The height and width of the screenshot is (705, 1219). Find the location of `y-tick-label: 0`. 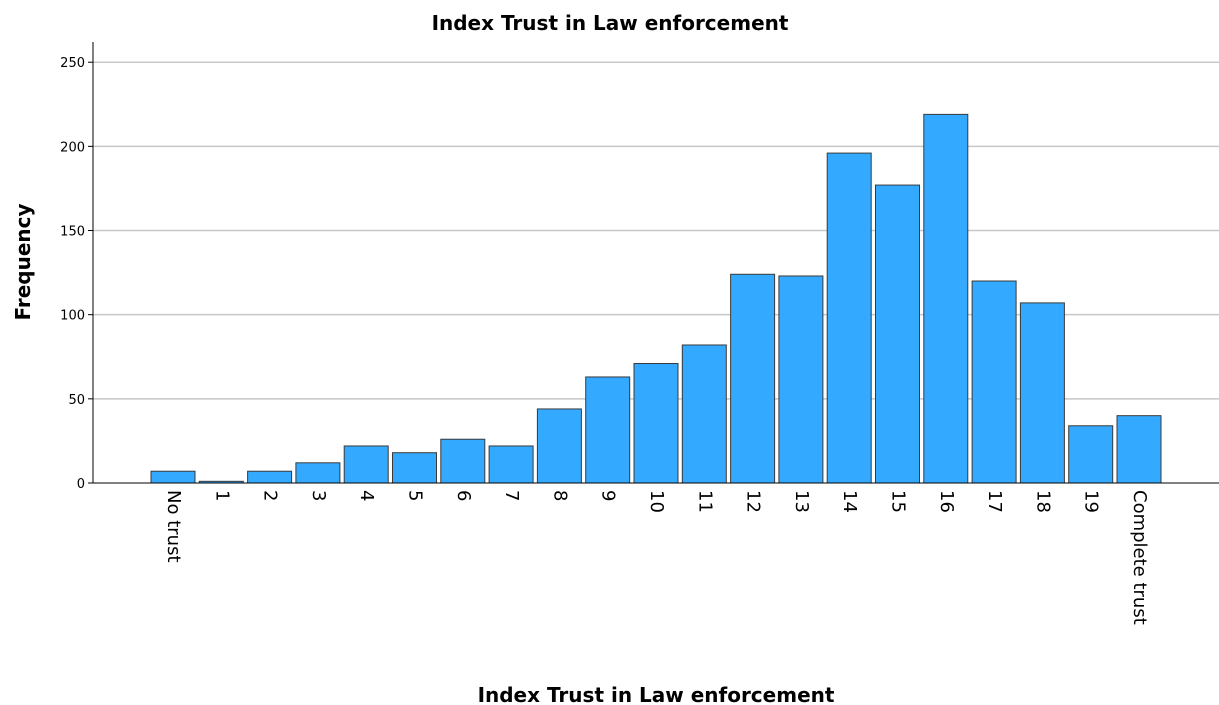

y-tick-label: 0 is located at coordinates (81, 484).